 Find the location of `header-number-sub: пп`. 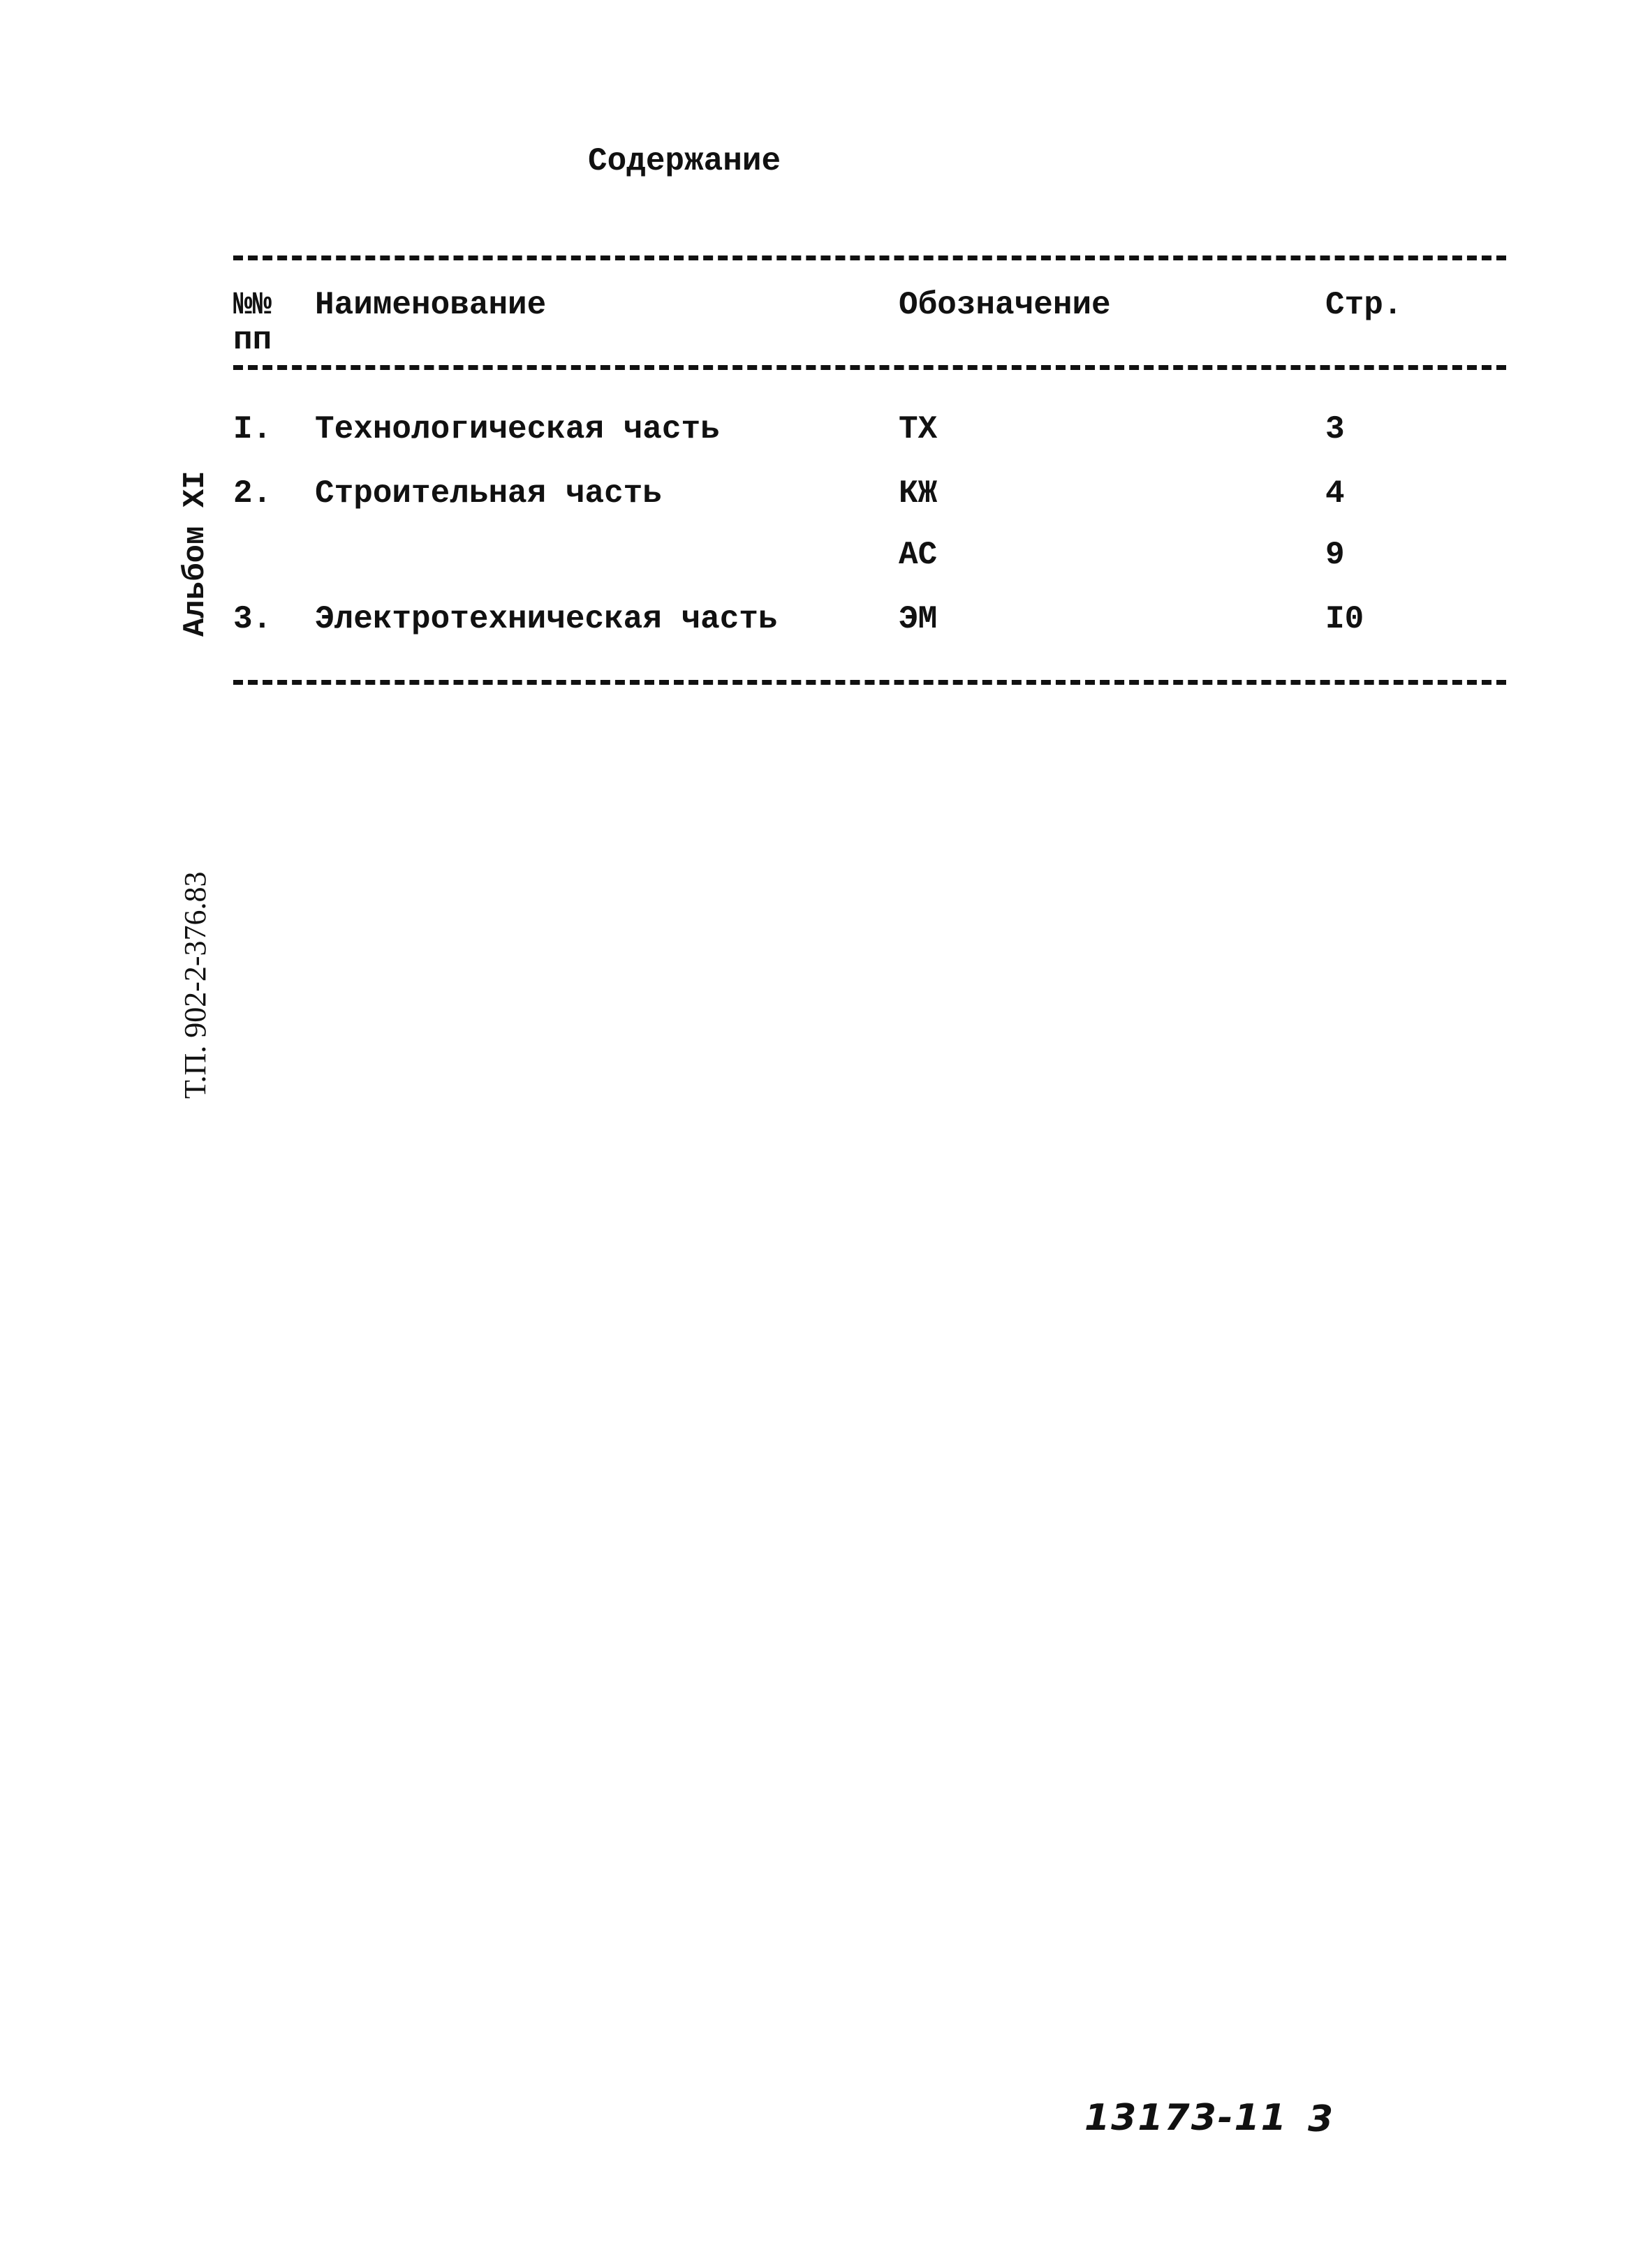

header-number-sub: пп is located at coordinates (253, 340).